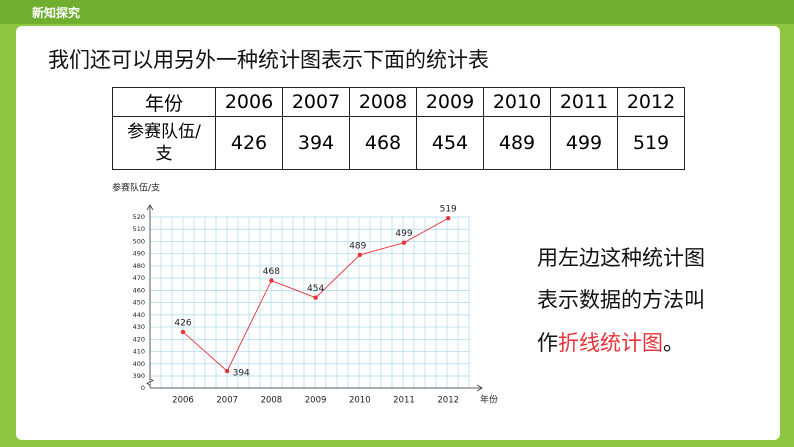 The width and height of the screenshot is (794, 447). What do you see at coordinates (227, 401) in the screenshot?
I see `x-tick-label: 2007` at bounding box center [227, 401].